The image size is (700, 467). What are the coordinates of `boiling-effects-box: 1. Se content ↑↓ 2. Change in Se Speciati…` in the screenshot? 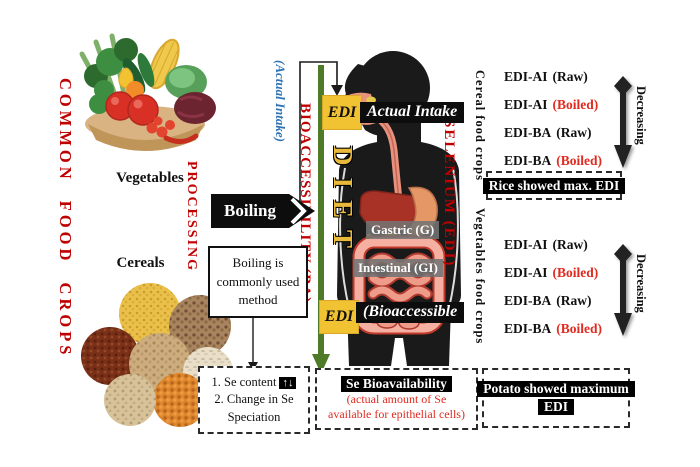 It's located at (254, 400).